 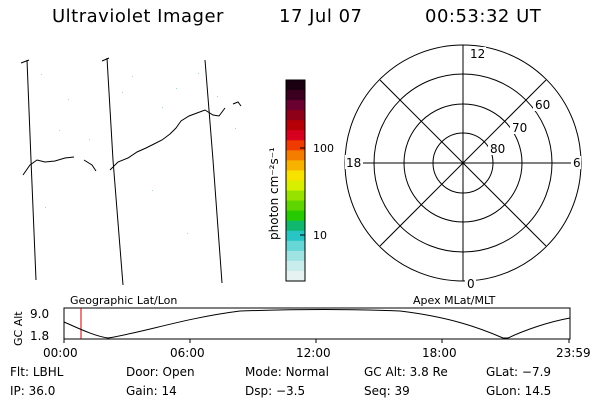 I want to click on polar-label-dusk: 18, so click(x=353, y=163).